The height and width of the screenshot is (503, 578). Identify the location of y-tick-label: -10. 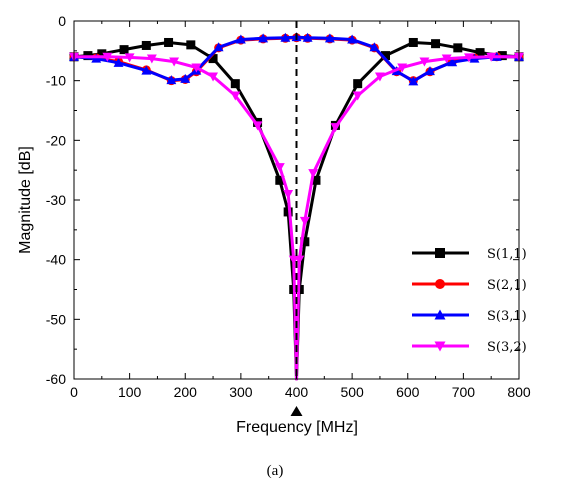
(56, 81).